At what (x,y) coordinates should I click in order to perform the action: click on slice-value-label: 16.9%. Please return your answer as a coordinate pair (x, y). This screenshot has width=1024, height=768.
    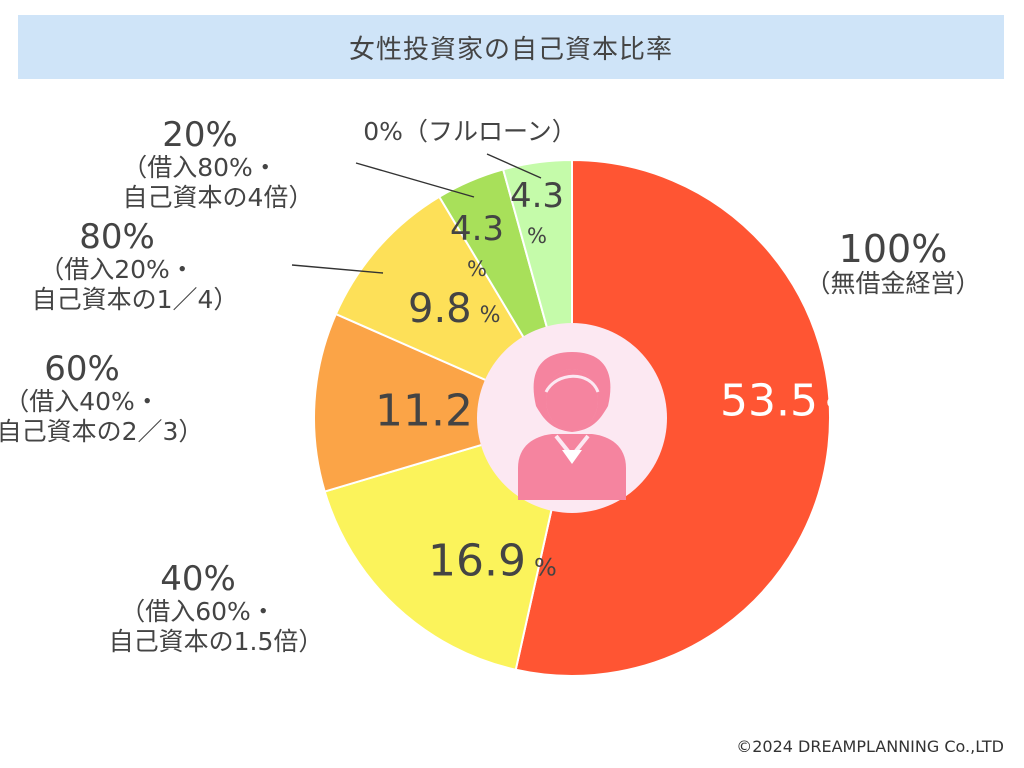
    Looking at the image, I should click on (492, 560).